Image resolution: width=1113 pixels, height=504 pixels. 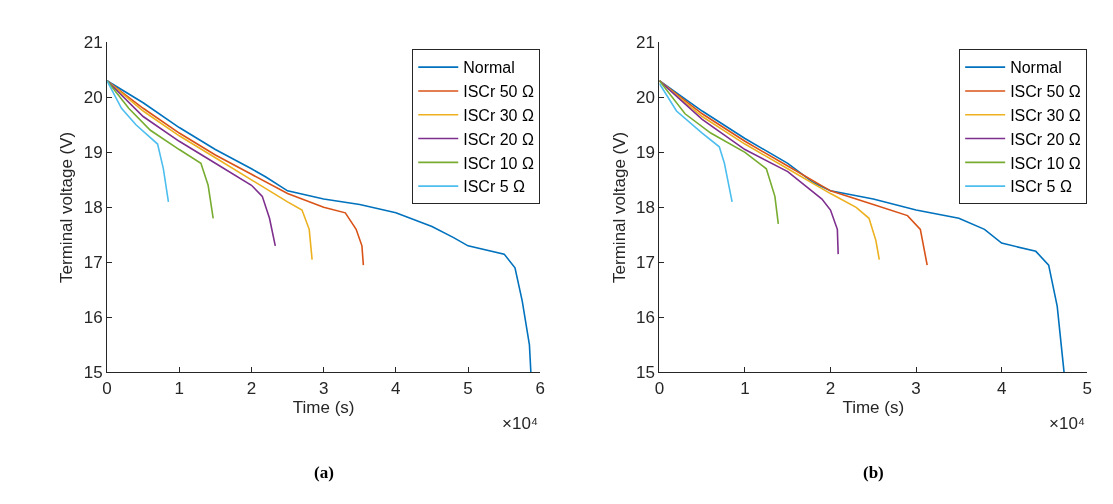 I want to click on text: (b), so click(x=873, y=472).